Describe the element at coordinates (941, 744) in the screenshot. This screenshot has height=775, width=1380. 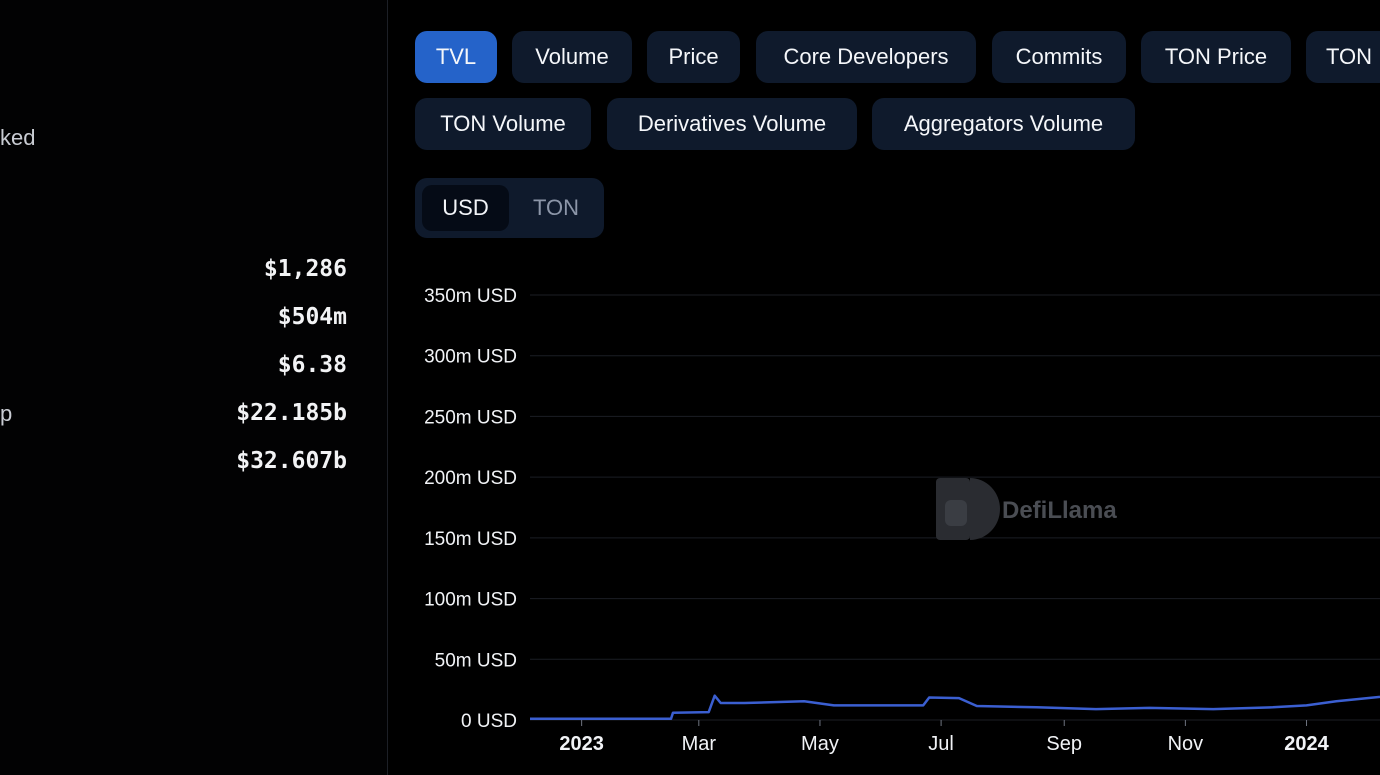
I see `x-tick-label: Jul` at that location.